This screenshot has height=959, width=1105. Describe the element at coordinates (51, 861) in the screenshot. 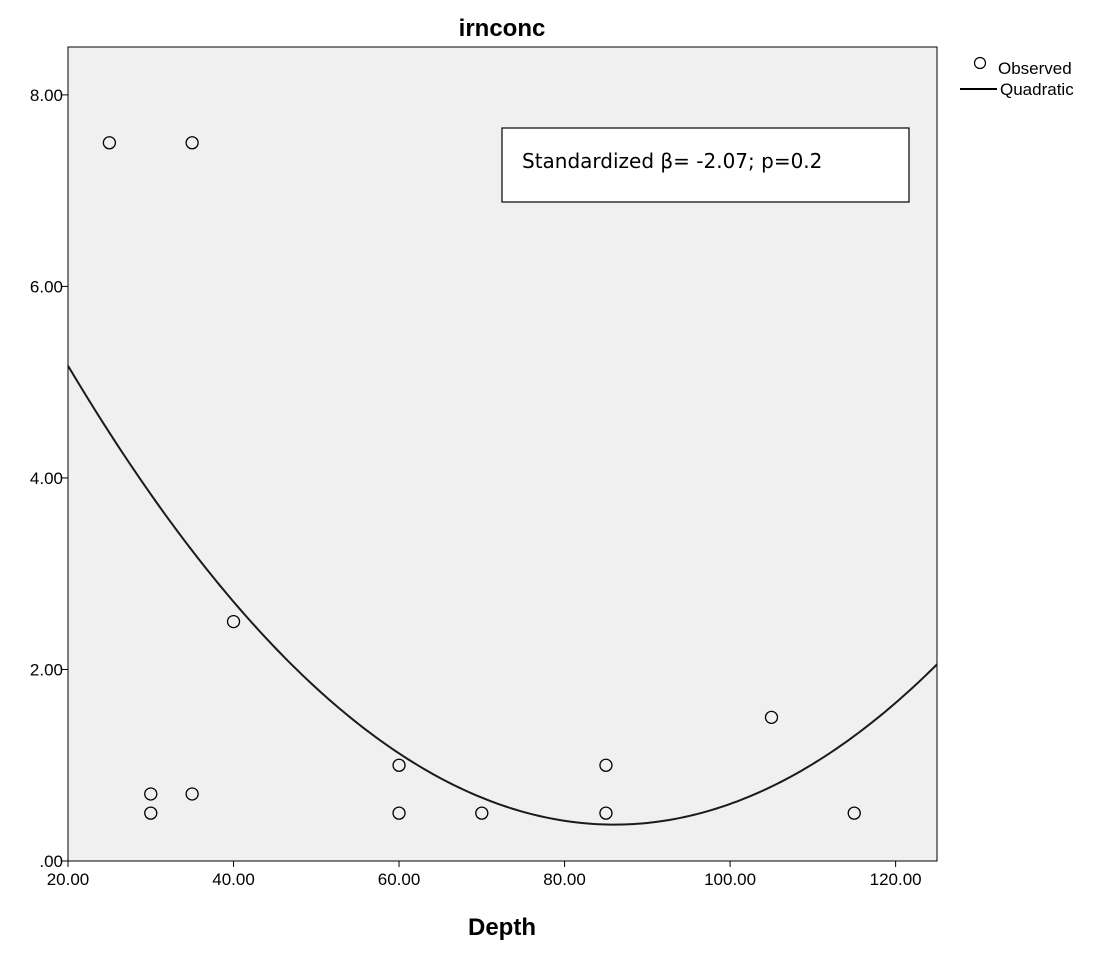

I see `y-tick-label: .00` at that location.